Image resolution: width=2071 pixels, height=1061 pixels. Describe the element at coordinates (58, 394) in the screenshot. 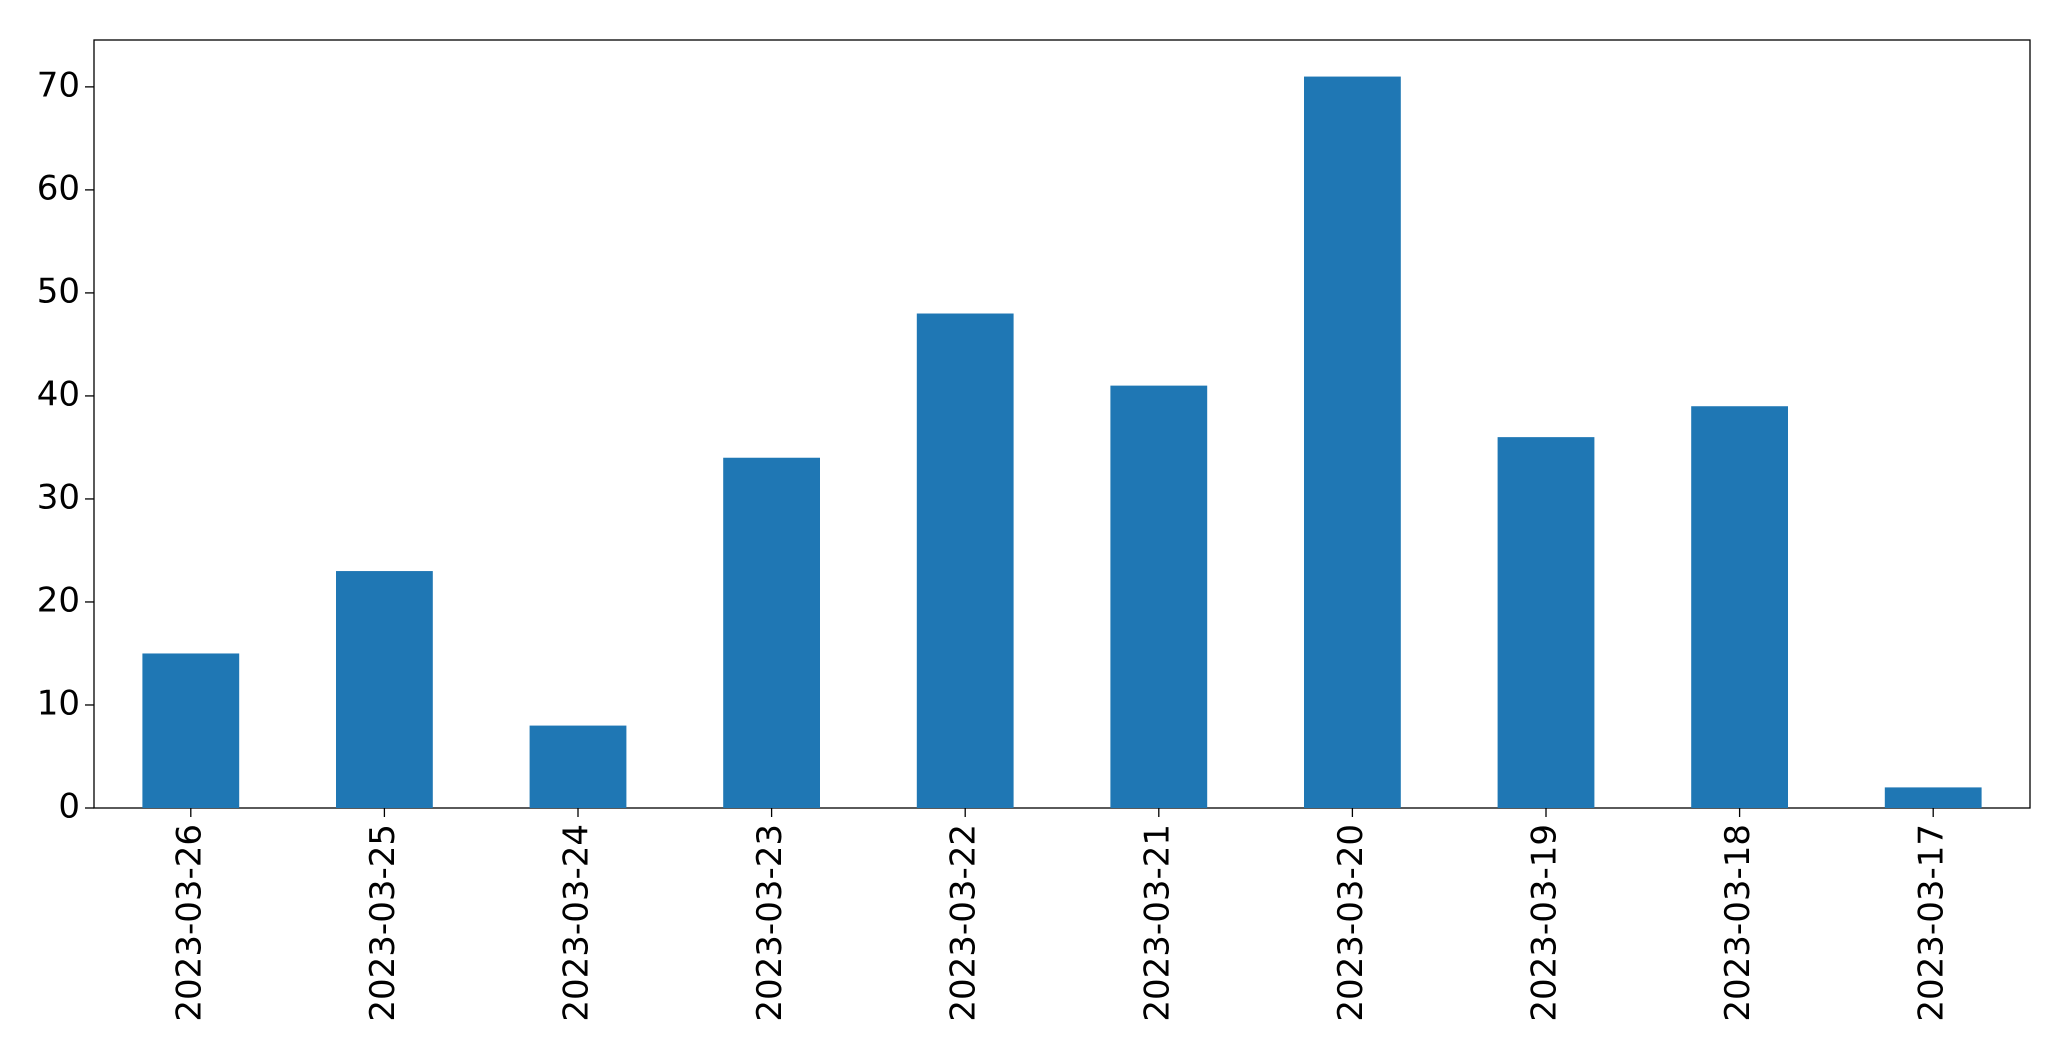

I see `y-tick-label: 40` at that location.